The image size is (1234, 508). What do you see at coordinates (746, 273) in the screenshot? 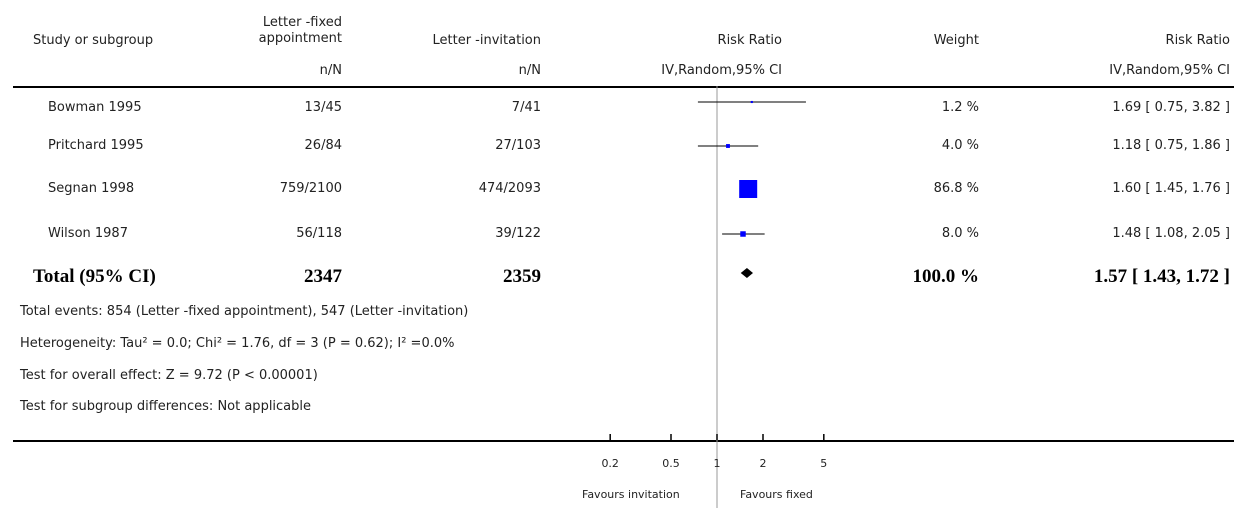
I see `pooled-diamond` at bounding box center [746, 273].